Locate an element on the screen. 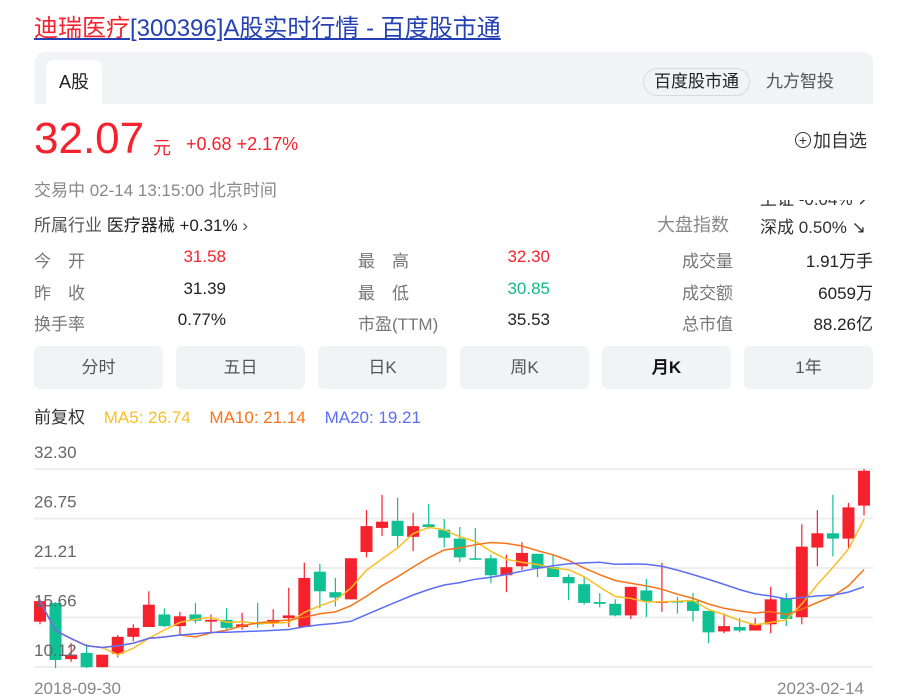  source-jiufang: 九方智投 is located at coordinates (800, 81).